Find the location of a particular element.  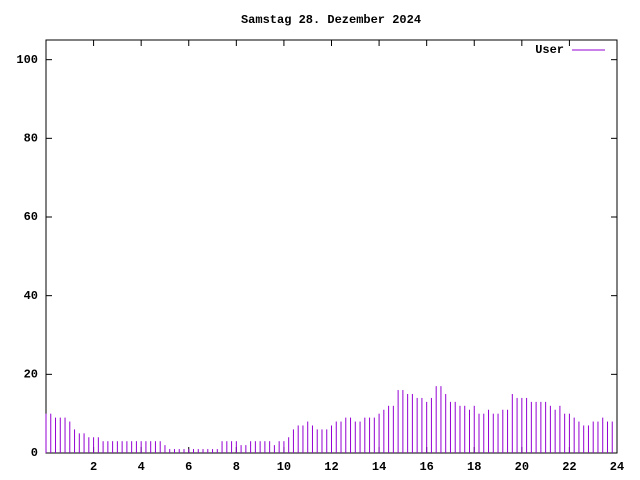

x-tick-label: 14 is located at coordinates (379, 467).